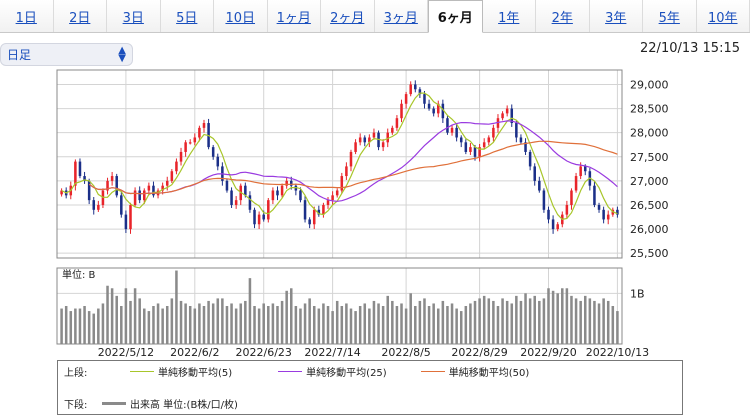 Image resolution: width=750 pixels, height=415 pixels. What do you see at coordinates (649, 181) in the screenshot?
I see `price-tick-label: 27,000` at bounding box center [649, 181].